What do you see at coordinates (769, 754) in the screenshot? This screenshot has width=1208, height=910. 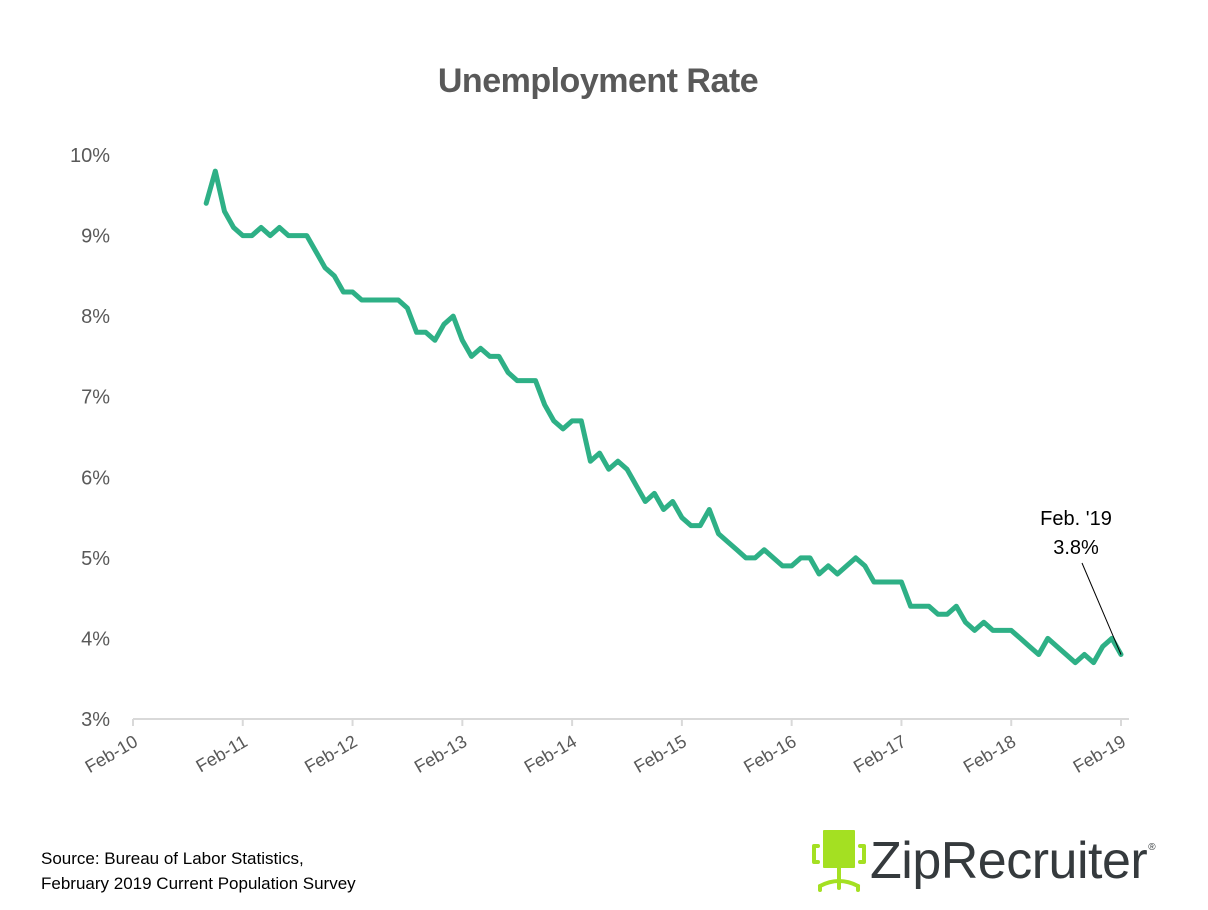 I see `x-tick-label: Feb-16` at bounding box center [769, 754].